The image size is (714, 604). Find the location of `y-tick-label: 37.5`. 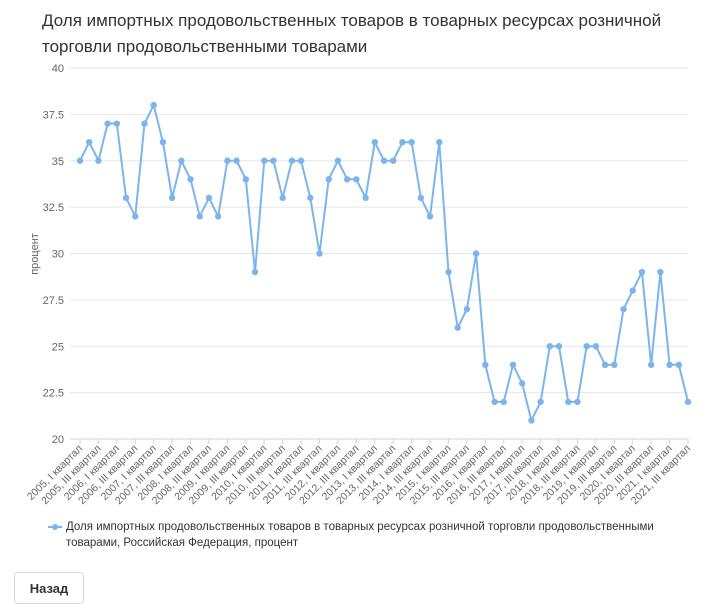

y-tick-label: 37.5 is located at coordinates (53, 115).